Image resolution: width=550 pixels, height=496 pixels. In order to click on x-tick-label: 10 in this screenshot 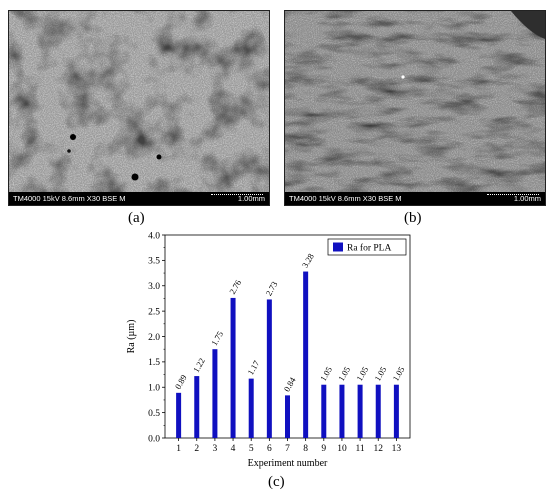, I will do `click(342, 449)`.